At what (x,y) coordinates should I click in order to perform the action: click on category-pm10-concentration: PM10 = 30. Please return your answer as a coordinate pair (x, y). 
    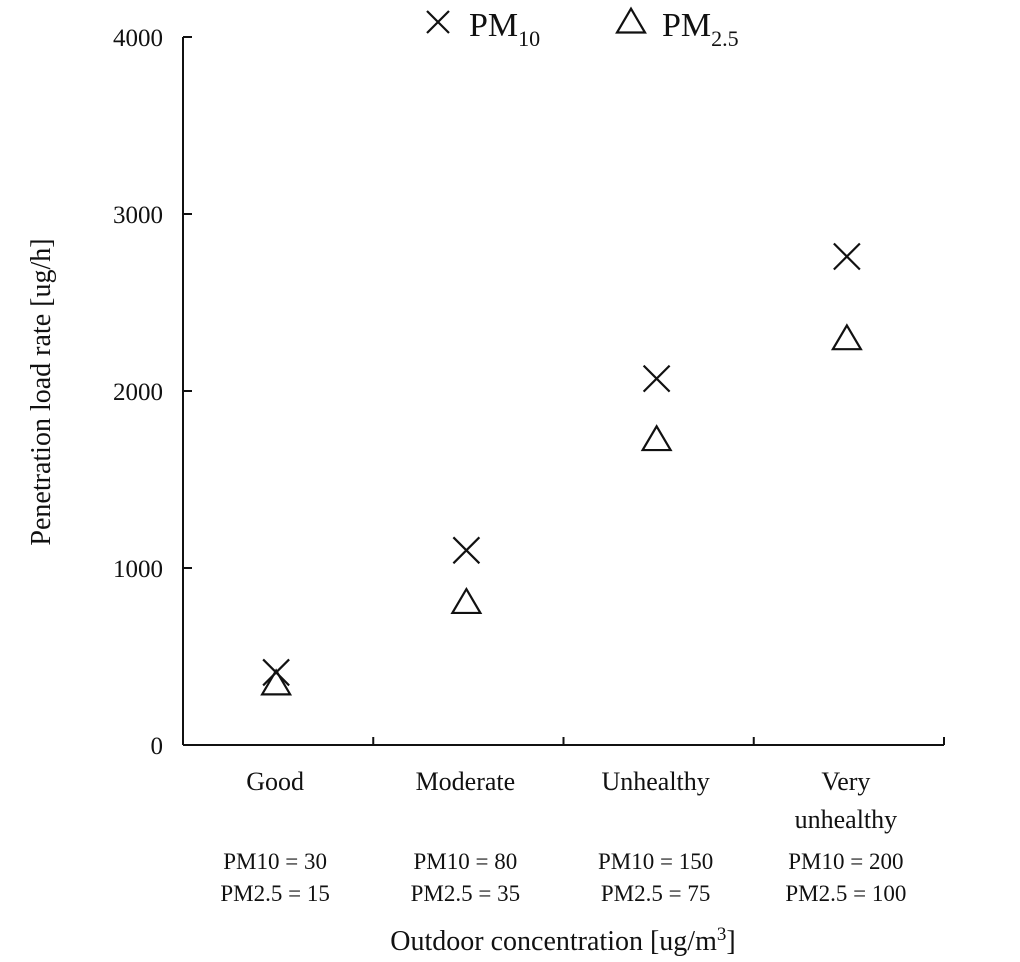
    Looking at the image, I should click on (275, 861).